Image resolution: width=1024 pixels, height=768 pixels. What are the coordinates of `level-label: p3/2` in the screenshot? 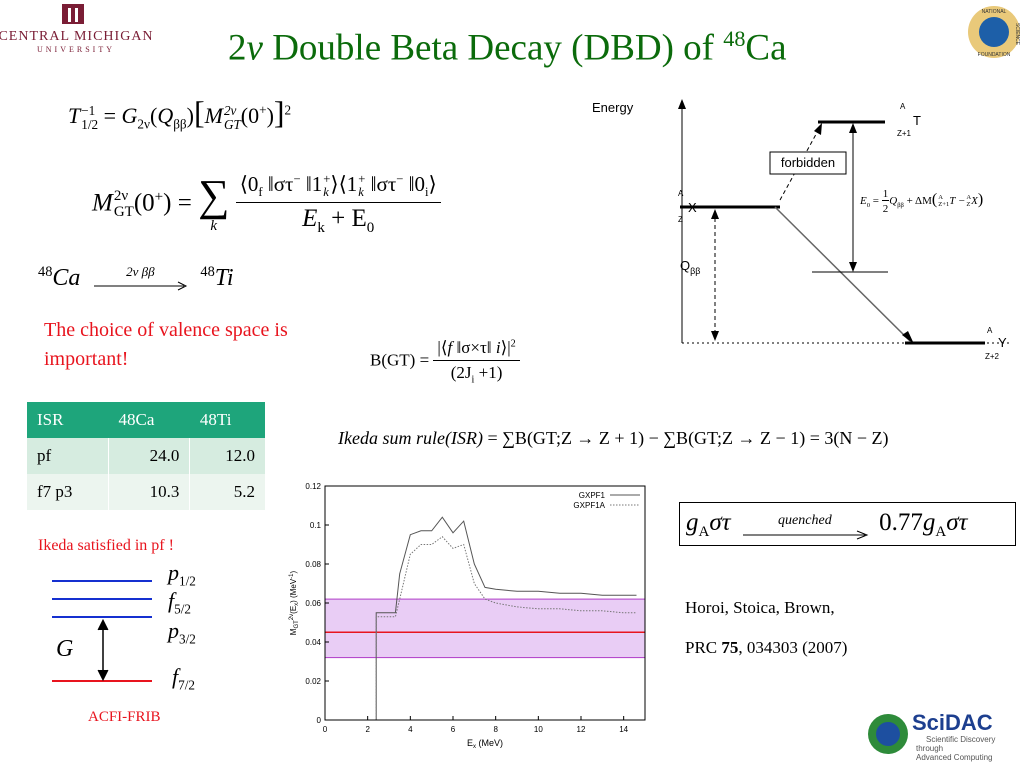 It's located at (182, 632).